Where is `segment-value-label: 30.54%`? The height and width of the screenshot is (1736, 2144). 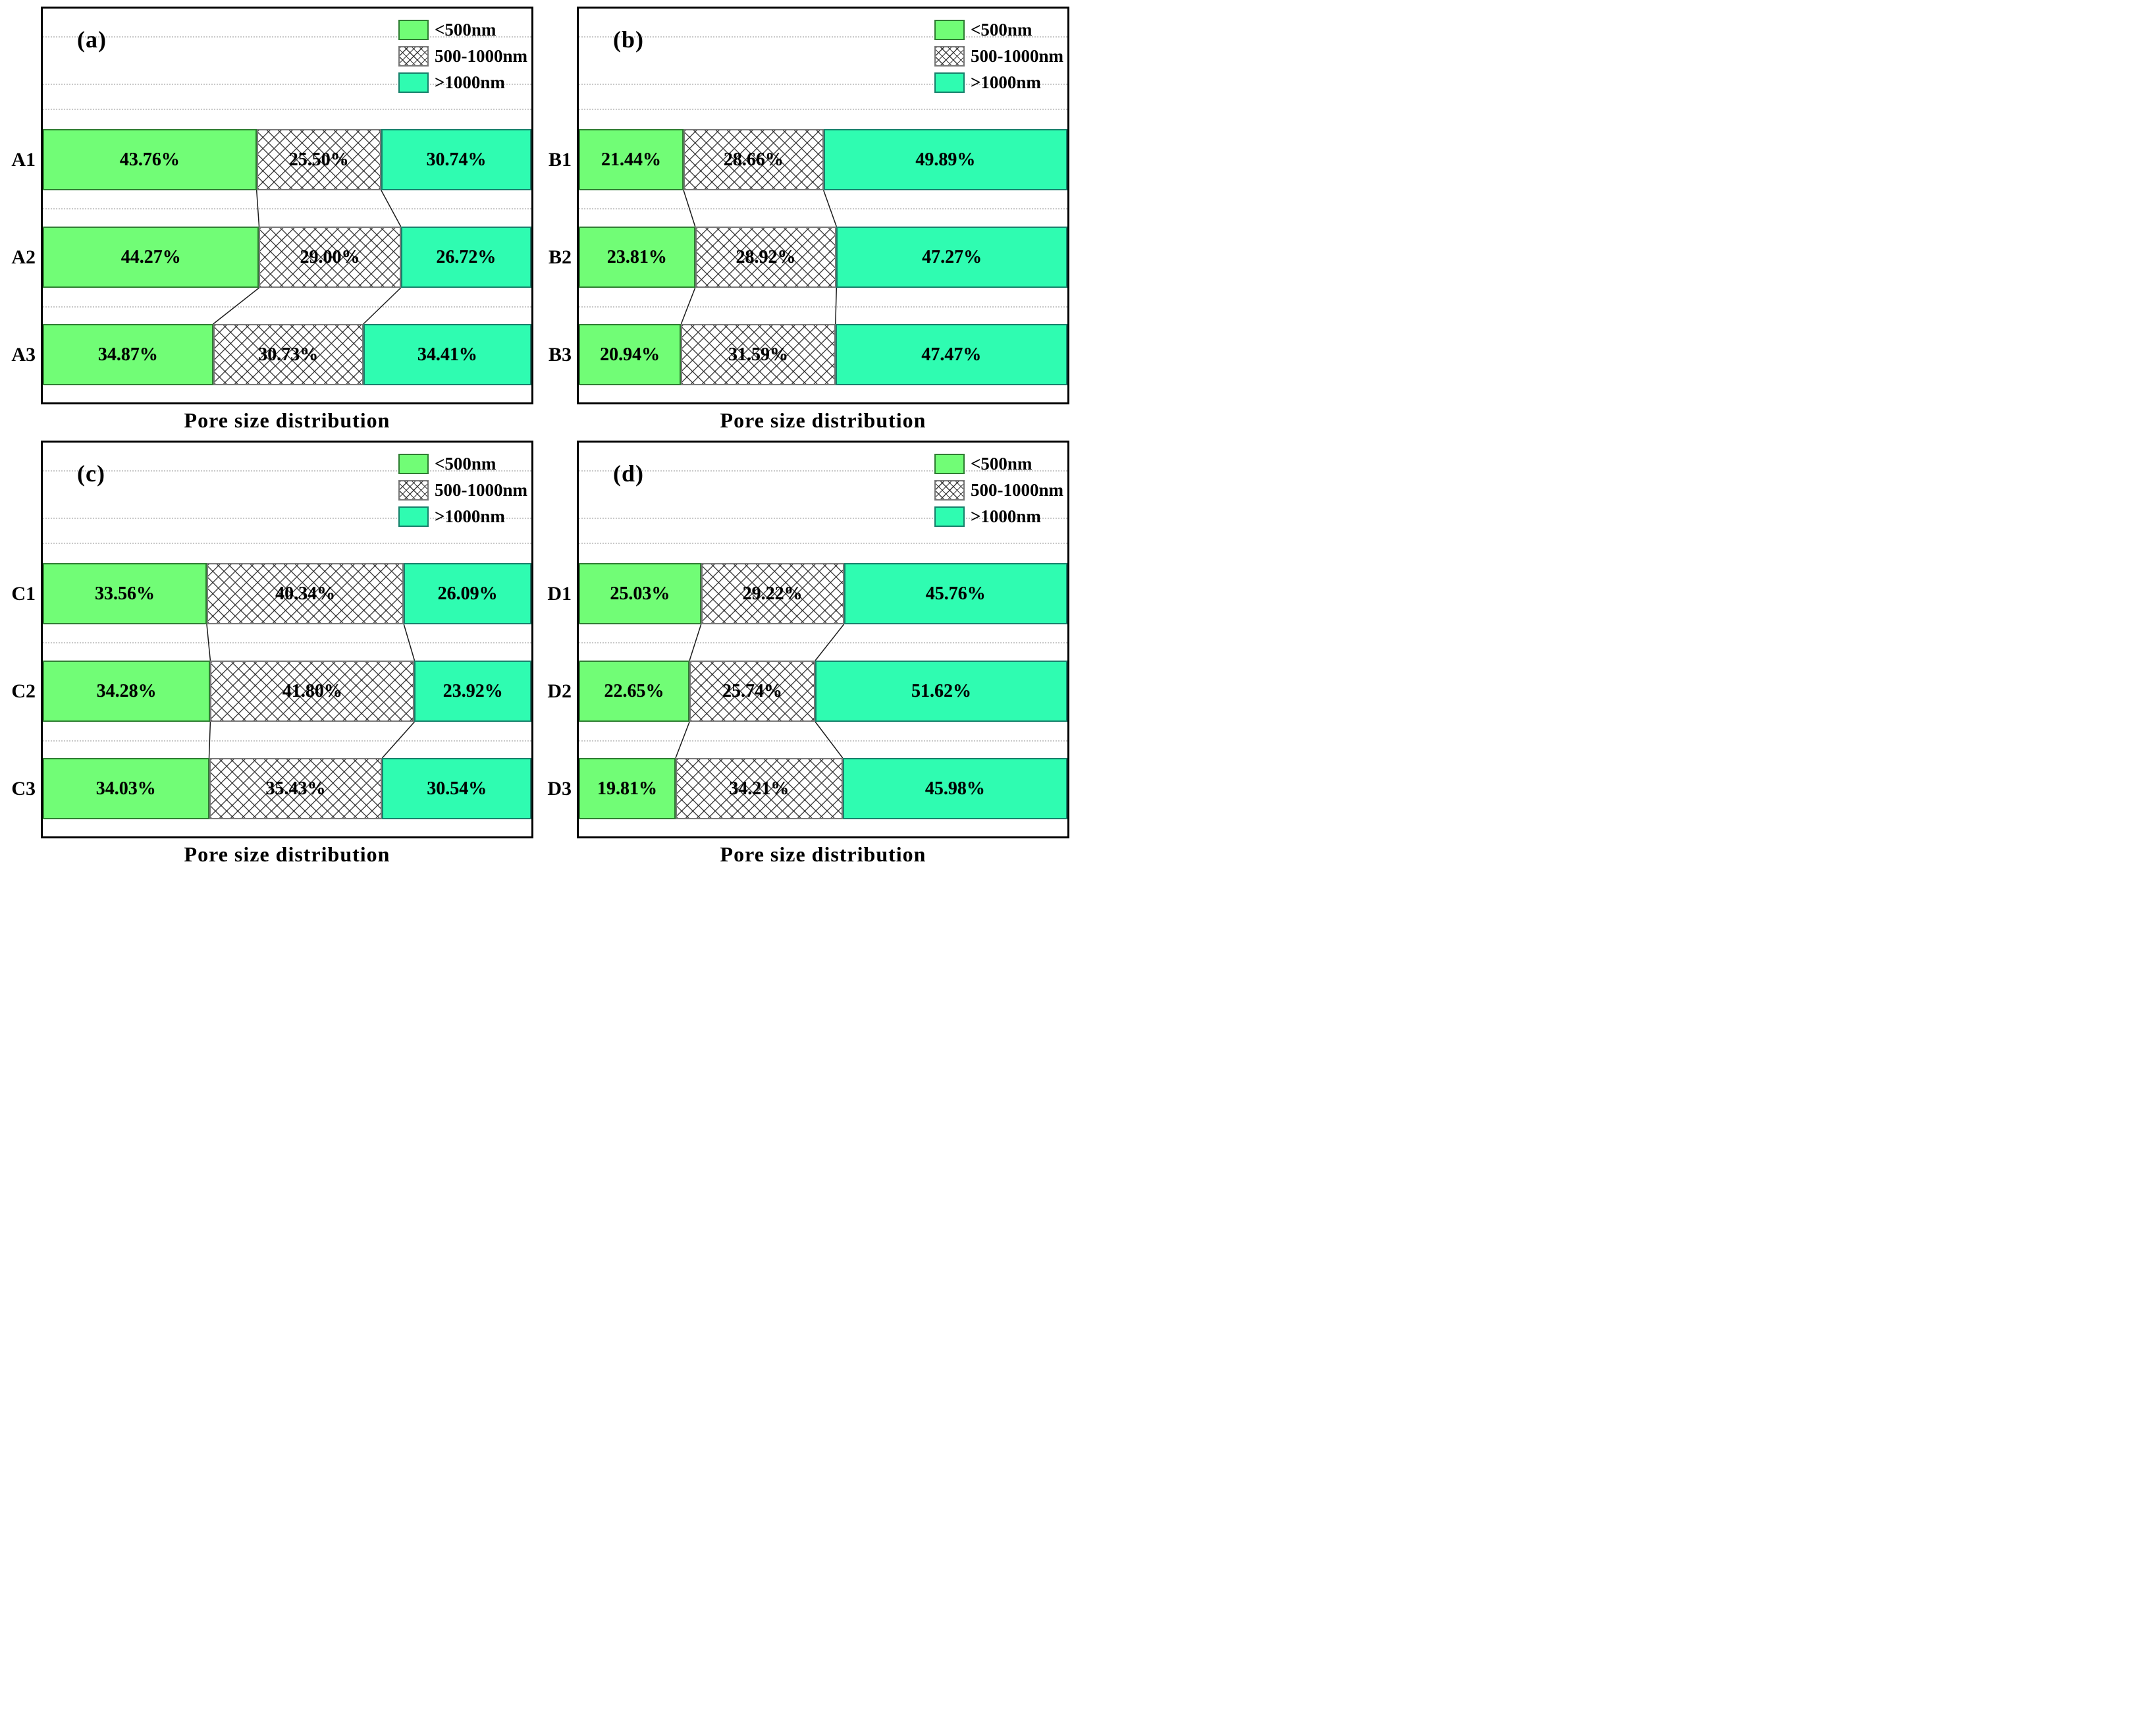
segment-value-label: 30.54% is located at coordinates (457, 788).